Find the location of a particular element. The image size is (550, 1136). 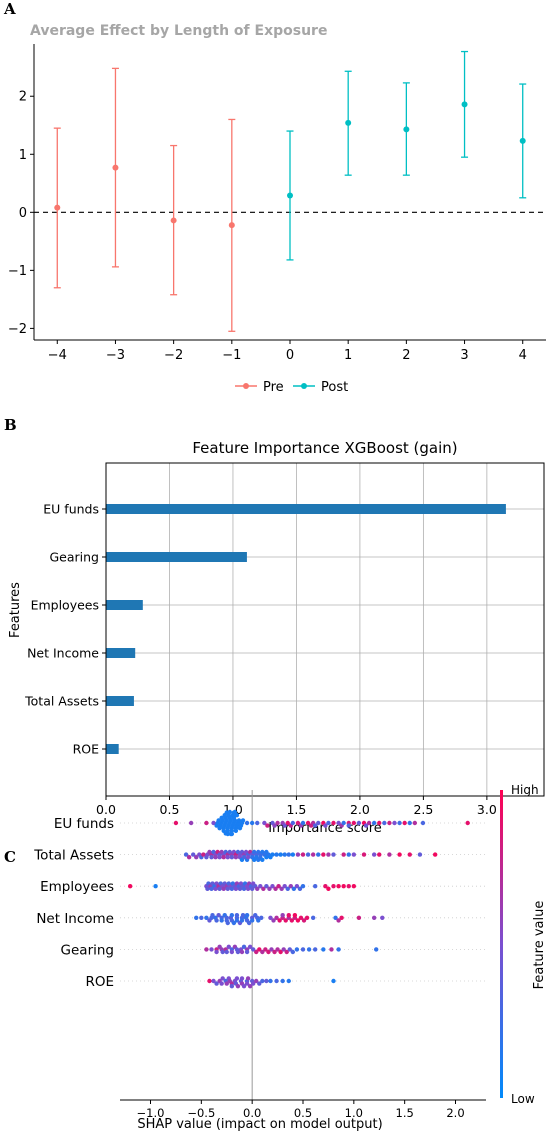

panel-b-category-label: Employees is located at coordinates (65, 605).